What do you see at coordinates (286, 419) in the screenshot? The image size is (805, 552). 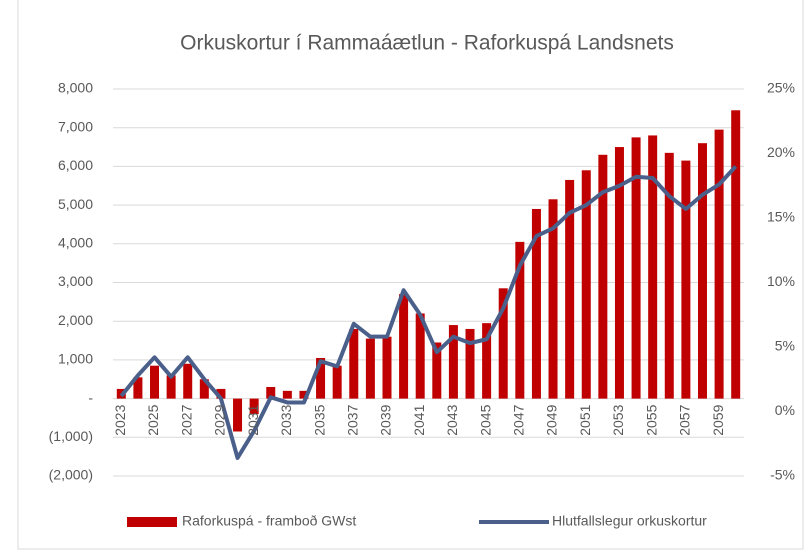 I see `x-tick-label: 2033` at bounding box center [286, 419].